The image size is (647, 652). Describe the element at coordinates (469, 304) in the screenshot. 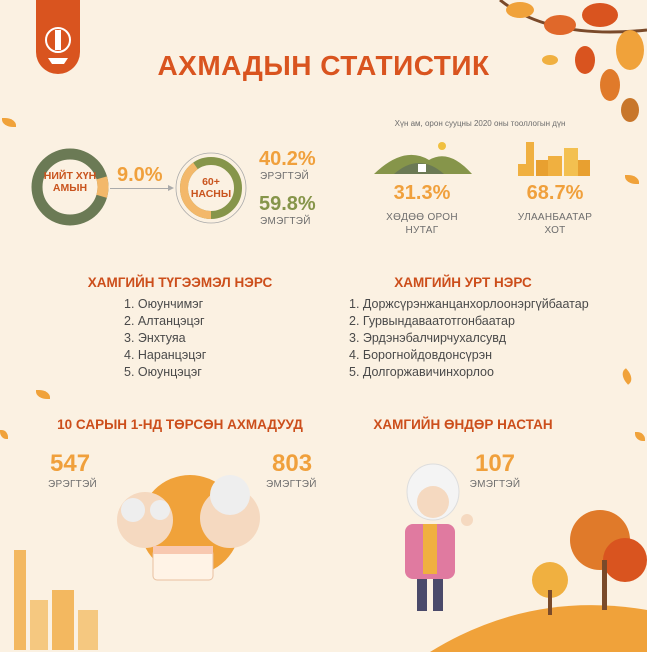

I see `list-item: 1. Доржсүрэнжанцанхорлоонэргүйбаатар` at that location.